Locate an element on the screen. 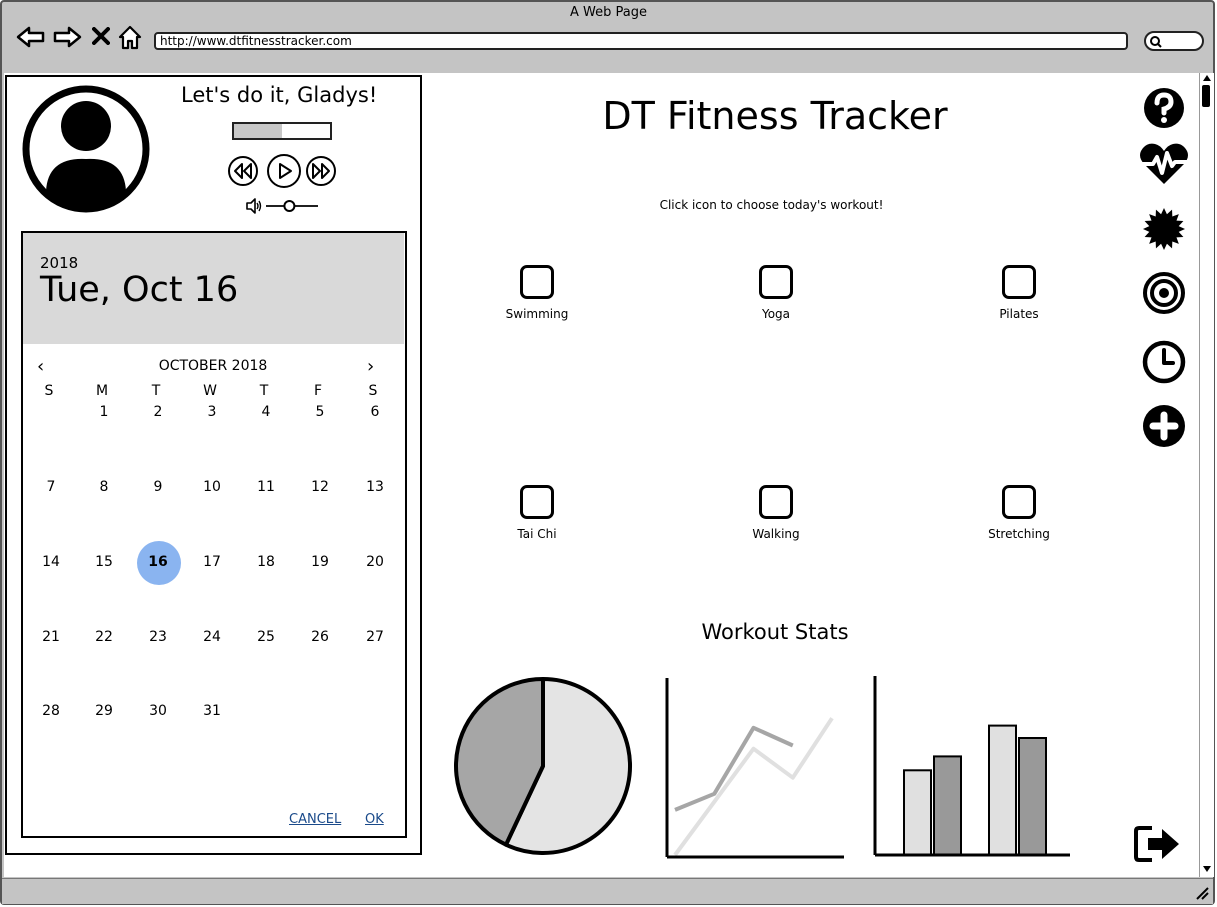  calendar-day: 30 is located at coordinates (158, 711).